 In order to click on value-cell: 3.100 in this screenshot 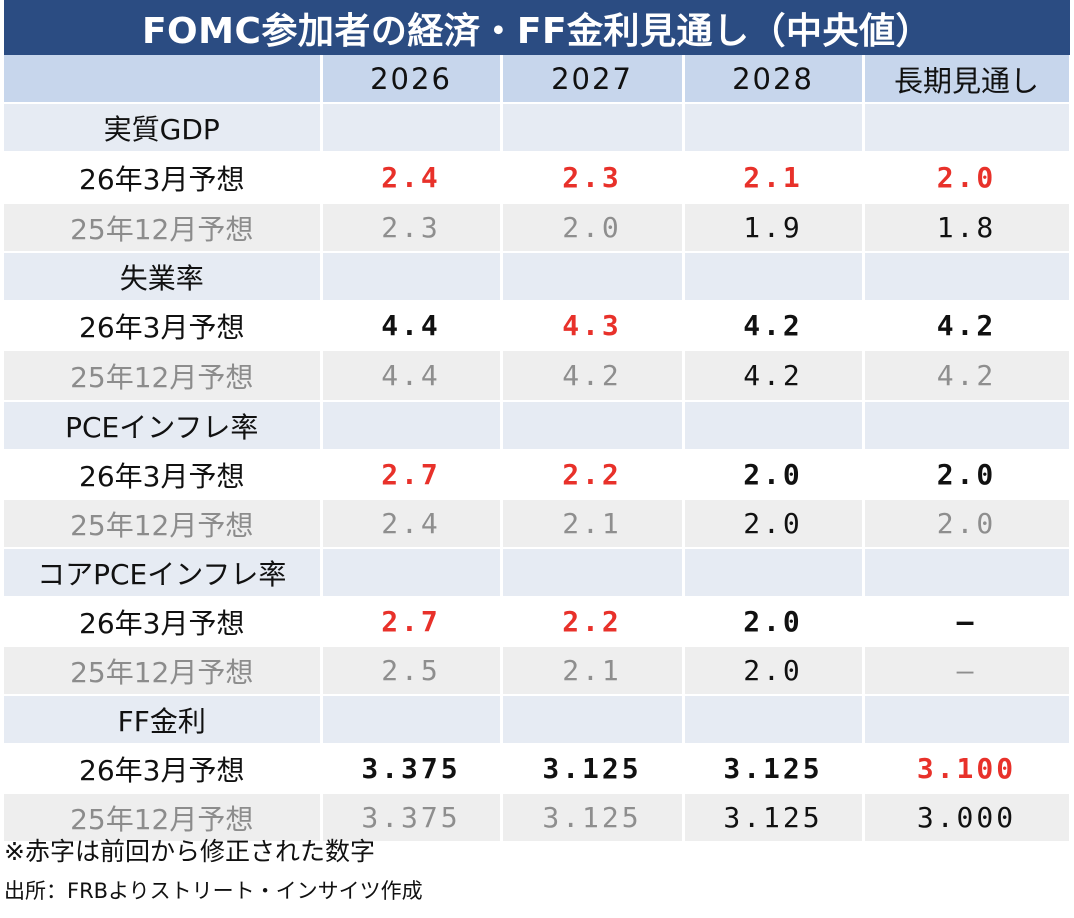, I will do `click(967, 769)`.